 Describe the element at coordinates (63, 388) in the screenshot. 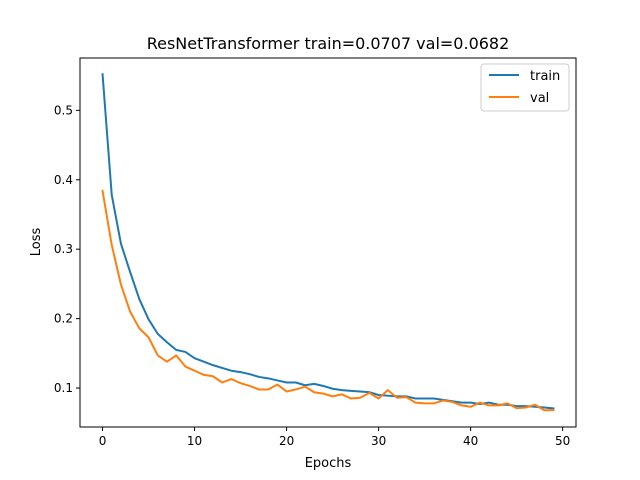

I see `y-tick-label: 0.1` at that location.